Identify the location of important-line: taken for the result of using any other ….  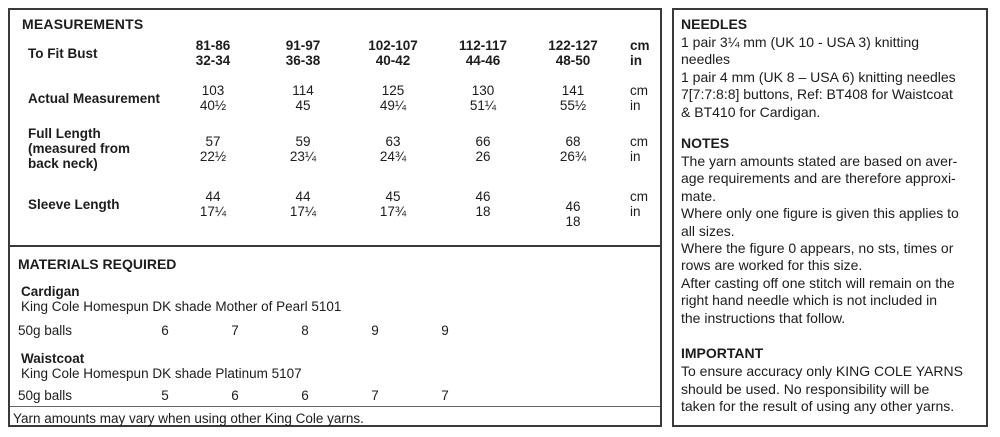
(818, 405).